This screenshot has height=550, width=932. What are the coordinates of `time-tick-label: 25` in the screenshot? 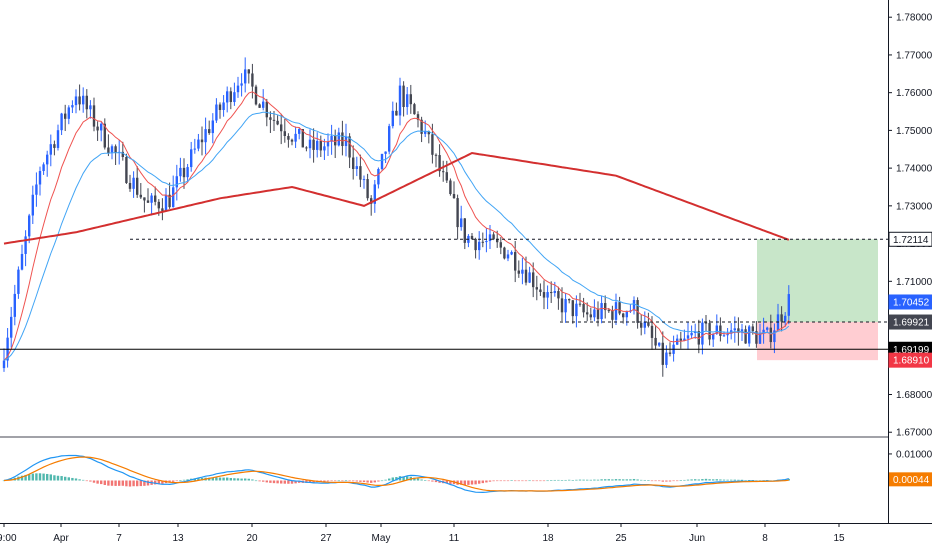 It's located at (621, 538).